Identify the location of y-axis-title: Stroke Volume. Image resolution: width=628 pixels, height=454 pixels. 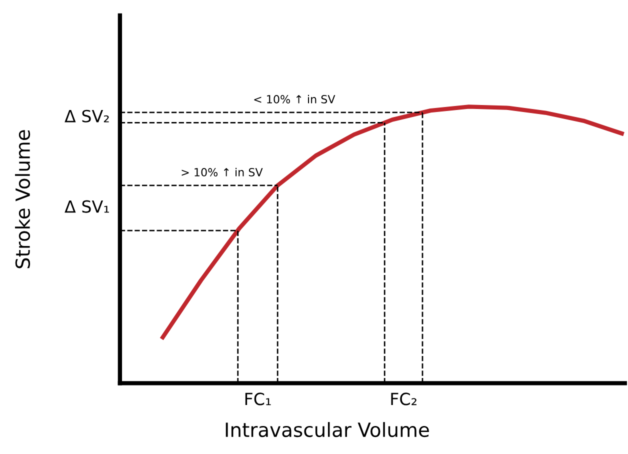
(22, 199).